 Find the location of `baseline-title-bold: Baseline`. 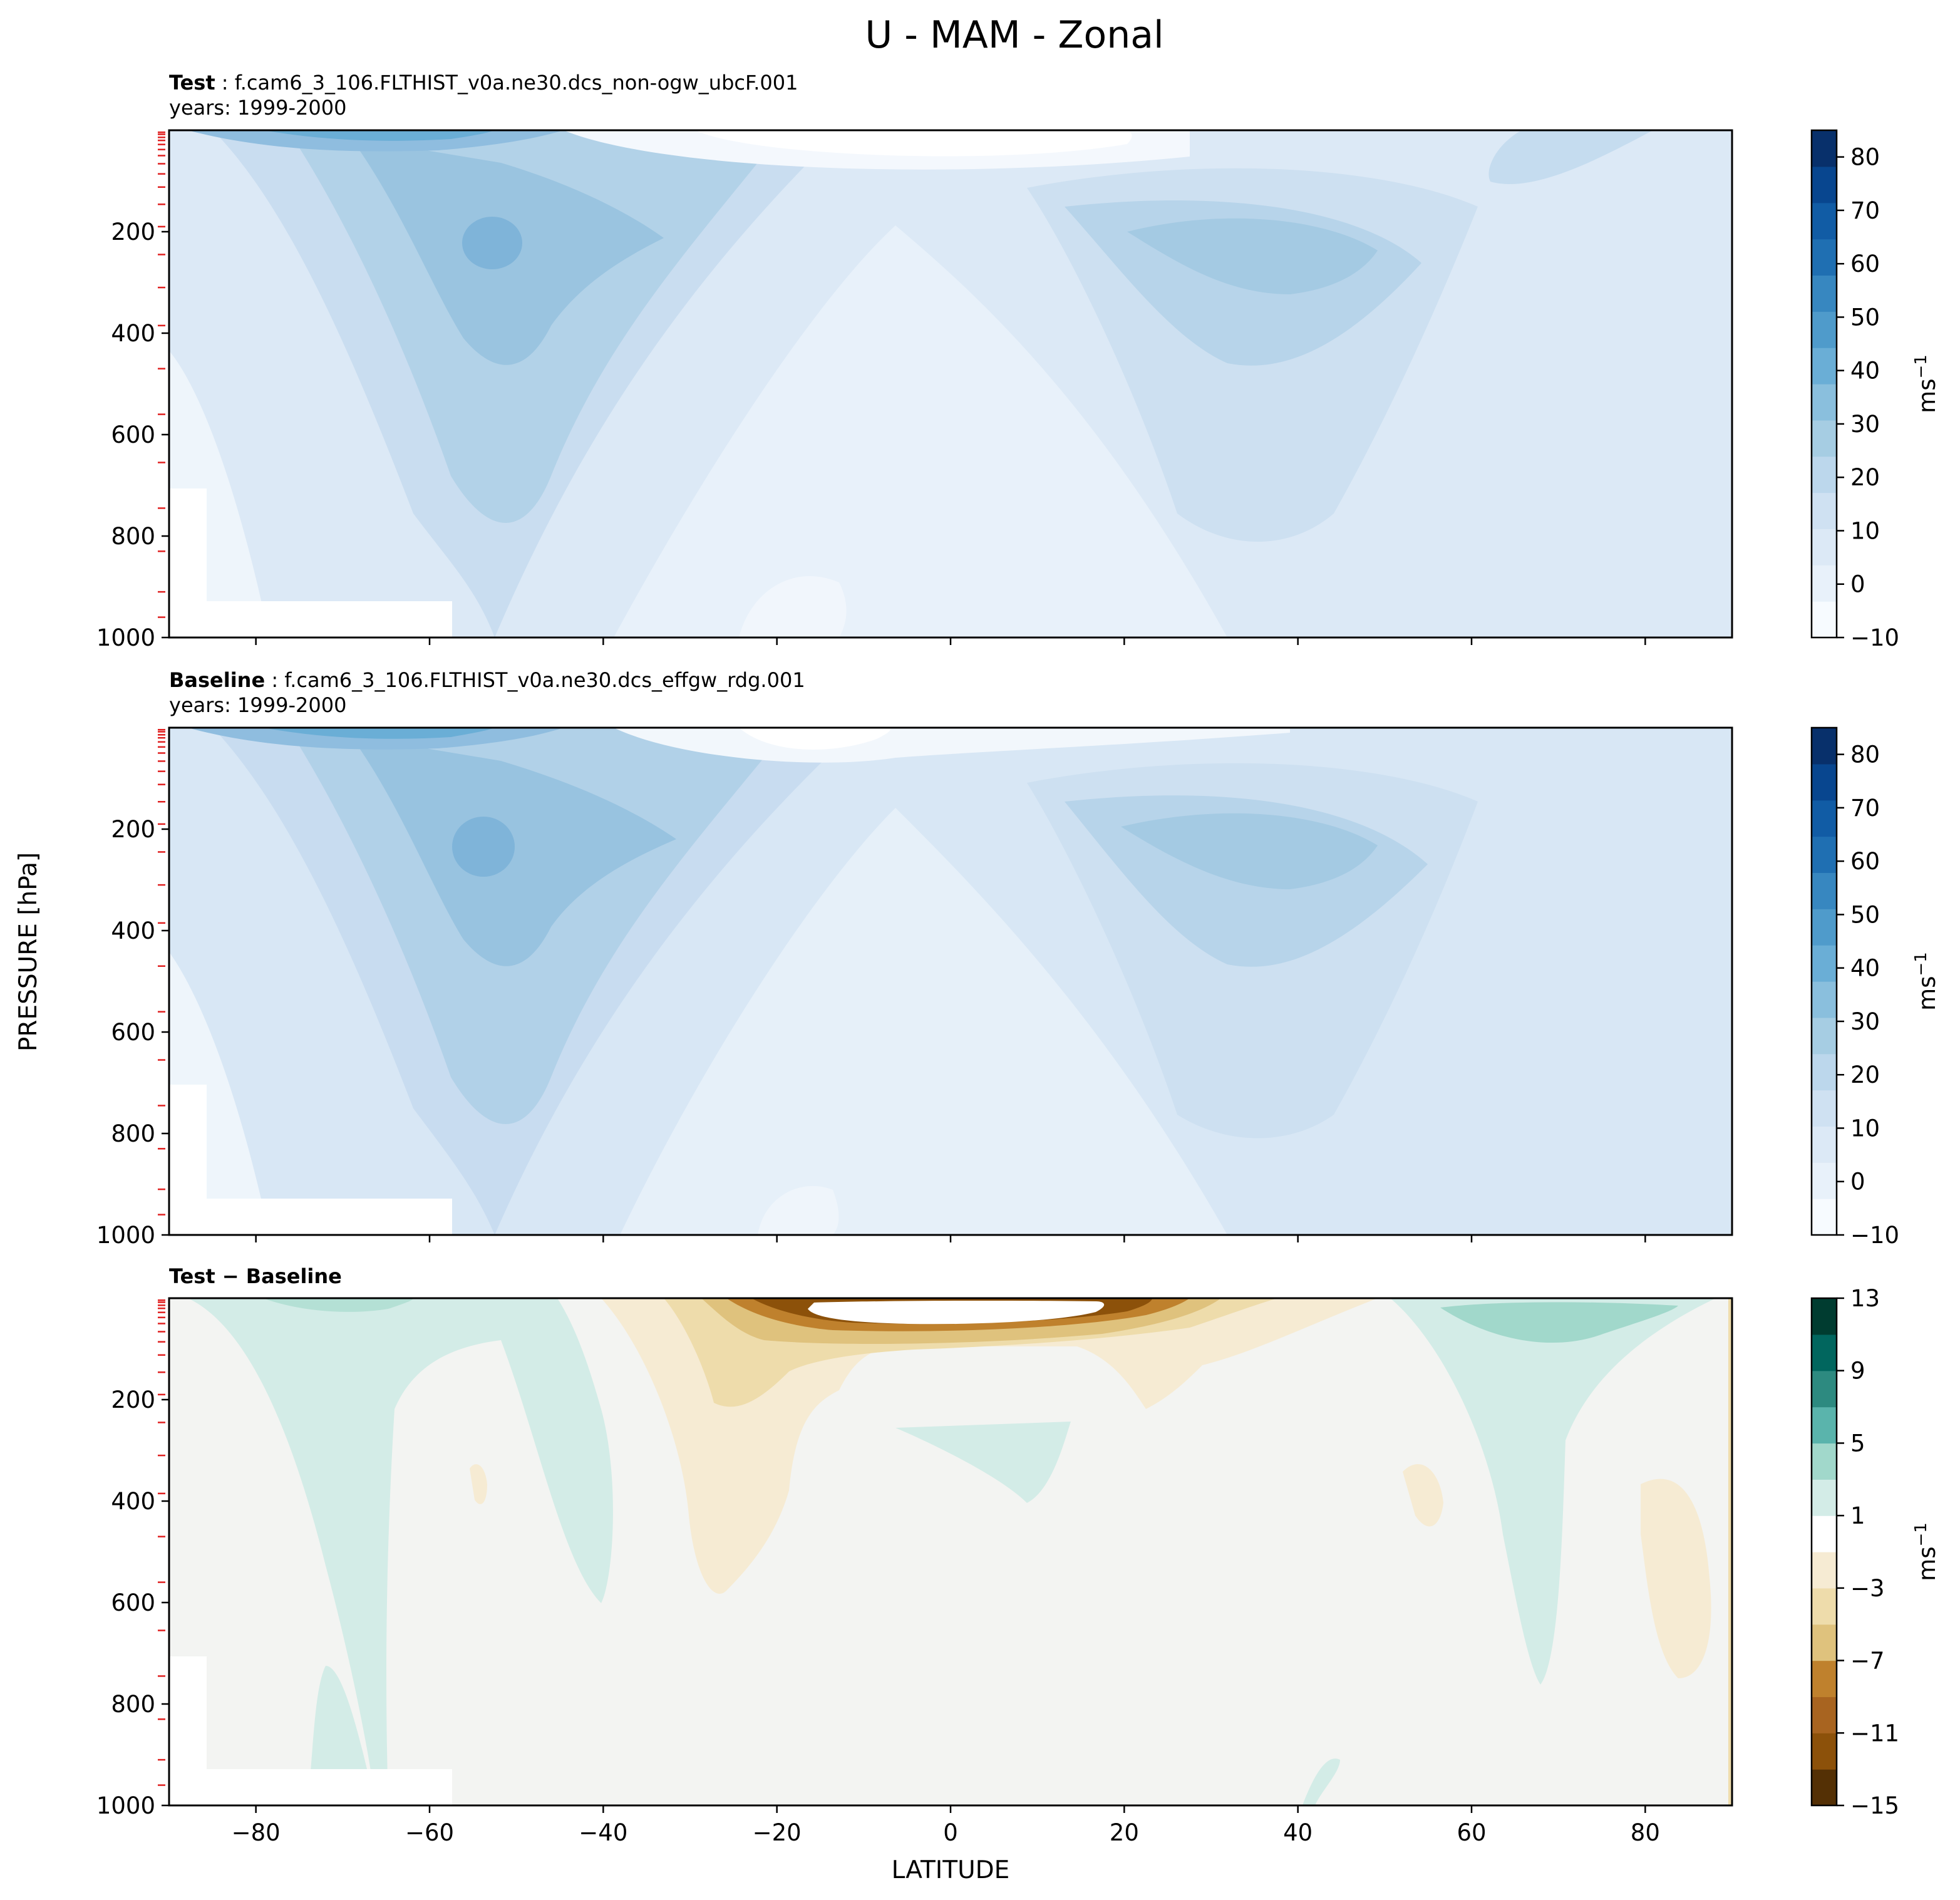

baseline-title-bold: Baseline is located at coordinates (217, 680).